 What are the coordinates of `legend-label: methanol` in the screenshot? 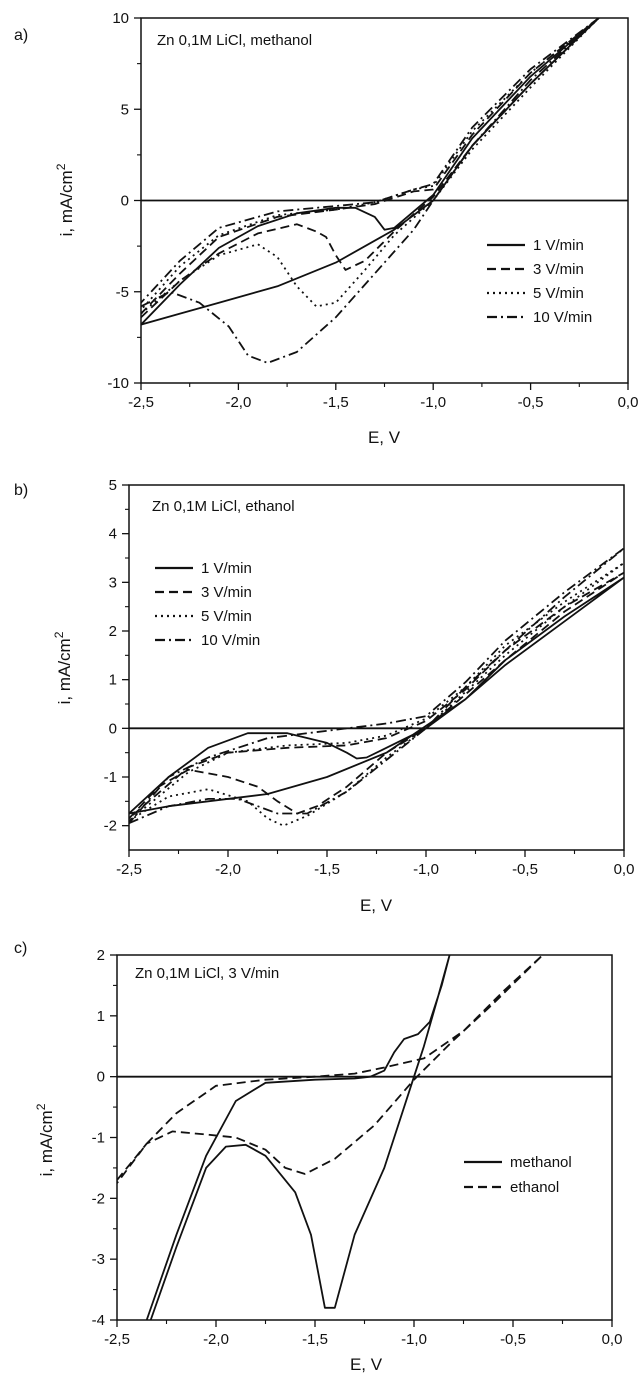 It's located at (541, 1162).